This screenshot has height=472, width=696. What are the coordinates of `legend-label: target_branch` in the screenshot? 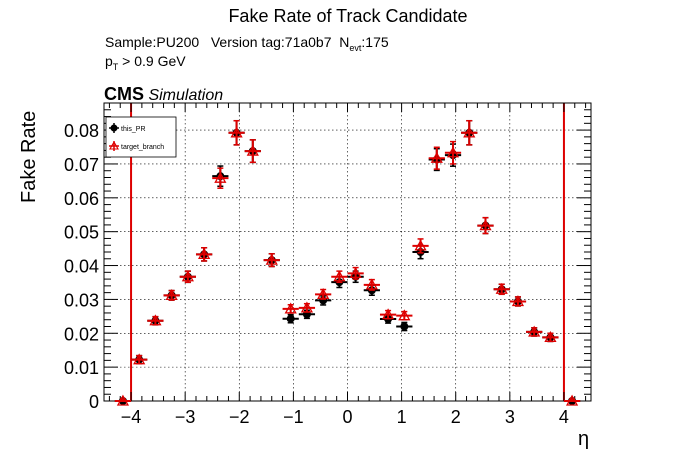 It's located at (142, 147).